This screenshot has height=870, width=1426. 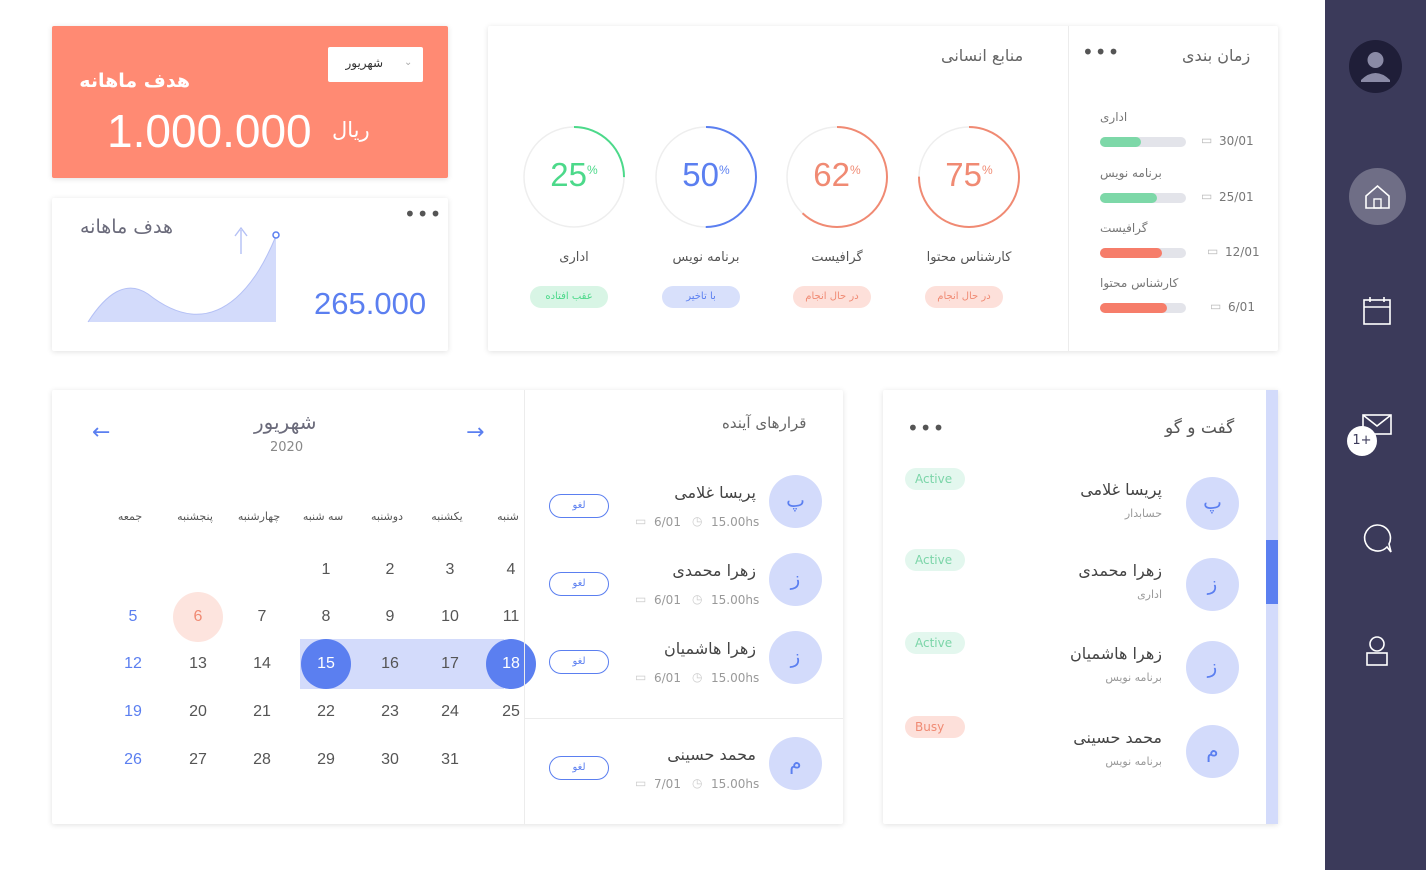 What do you see at coordinates (390, 711) in the screenshot?
I see `calendar-day: 23` at bounding box center [390, 711].